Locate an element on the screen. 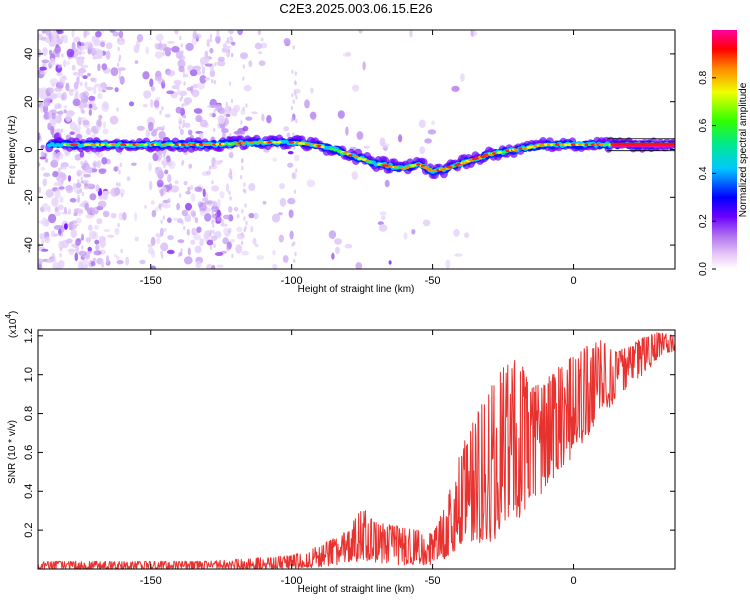 This screenshot has width=750, height=600. spectrogram-y-tick-label: -20 is located at coordinates (29, 197).